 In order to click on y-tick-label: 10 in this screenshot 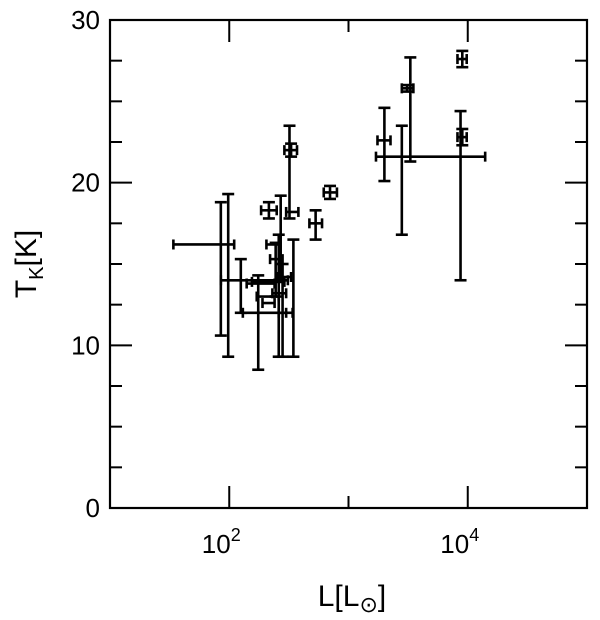, I will do `click(85, 345)`.